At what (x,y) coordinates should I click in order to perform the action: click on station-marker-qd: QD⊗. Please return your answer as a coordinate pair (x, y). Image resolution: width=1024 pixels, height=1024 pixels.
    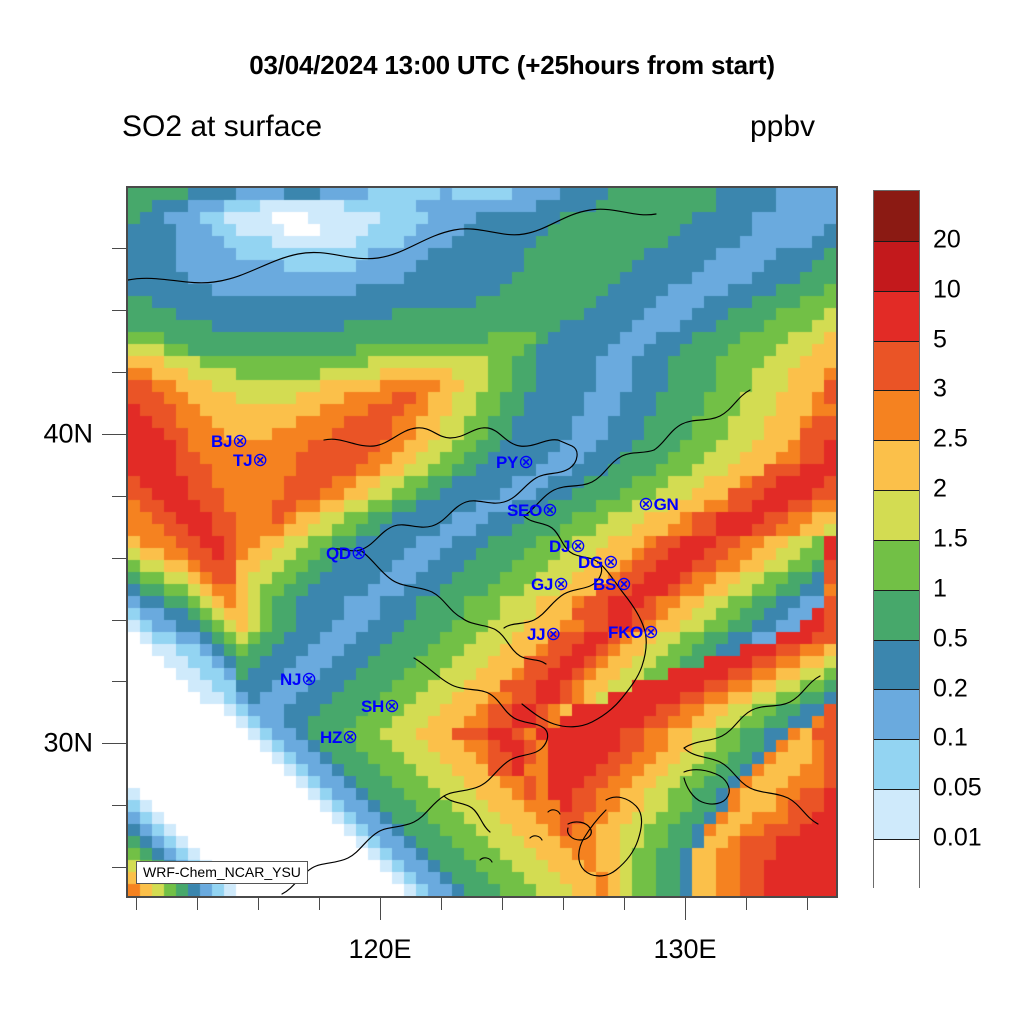
    Looking at the image, I should click on (346, 553).